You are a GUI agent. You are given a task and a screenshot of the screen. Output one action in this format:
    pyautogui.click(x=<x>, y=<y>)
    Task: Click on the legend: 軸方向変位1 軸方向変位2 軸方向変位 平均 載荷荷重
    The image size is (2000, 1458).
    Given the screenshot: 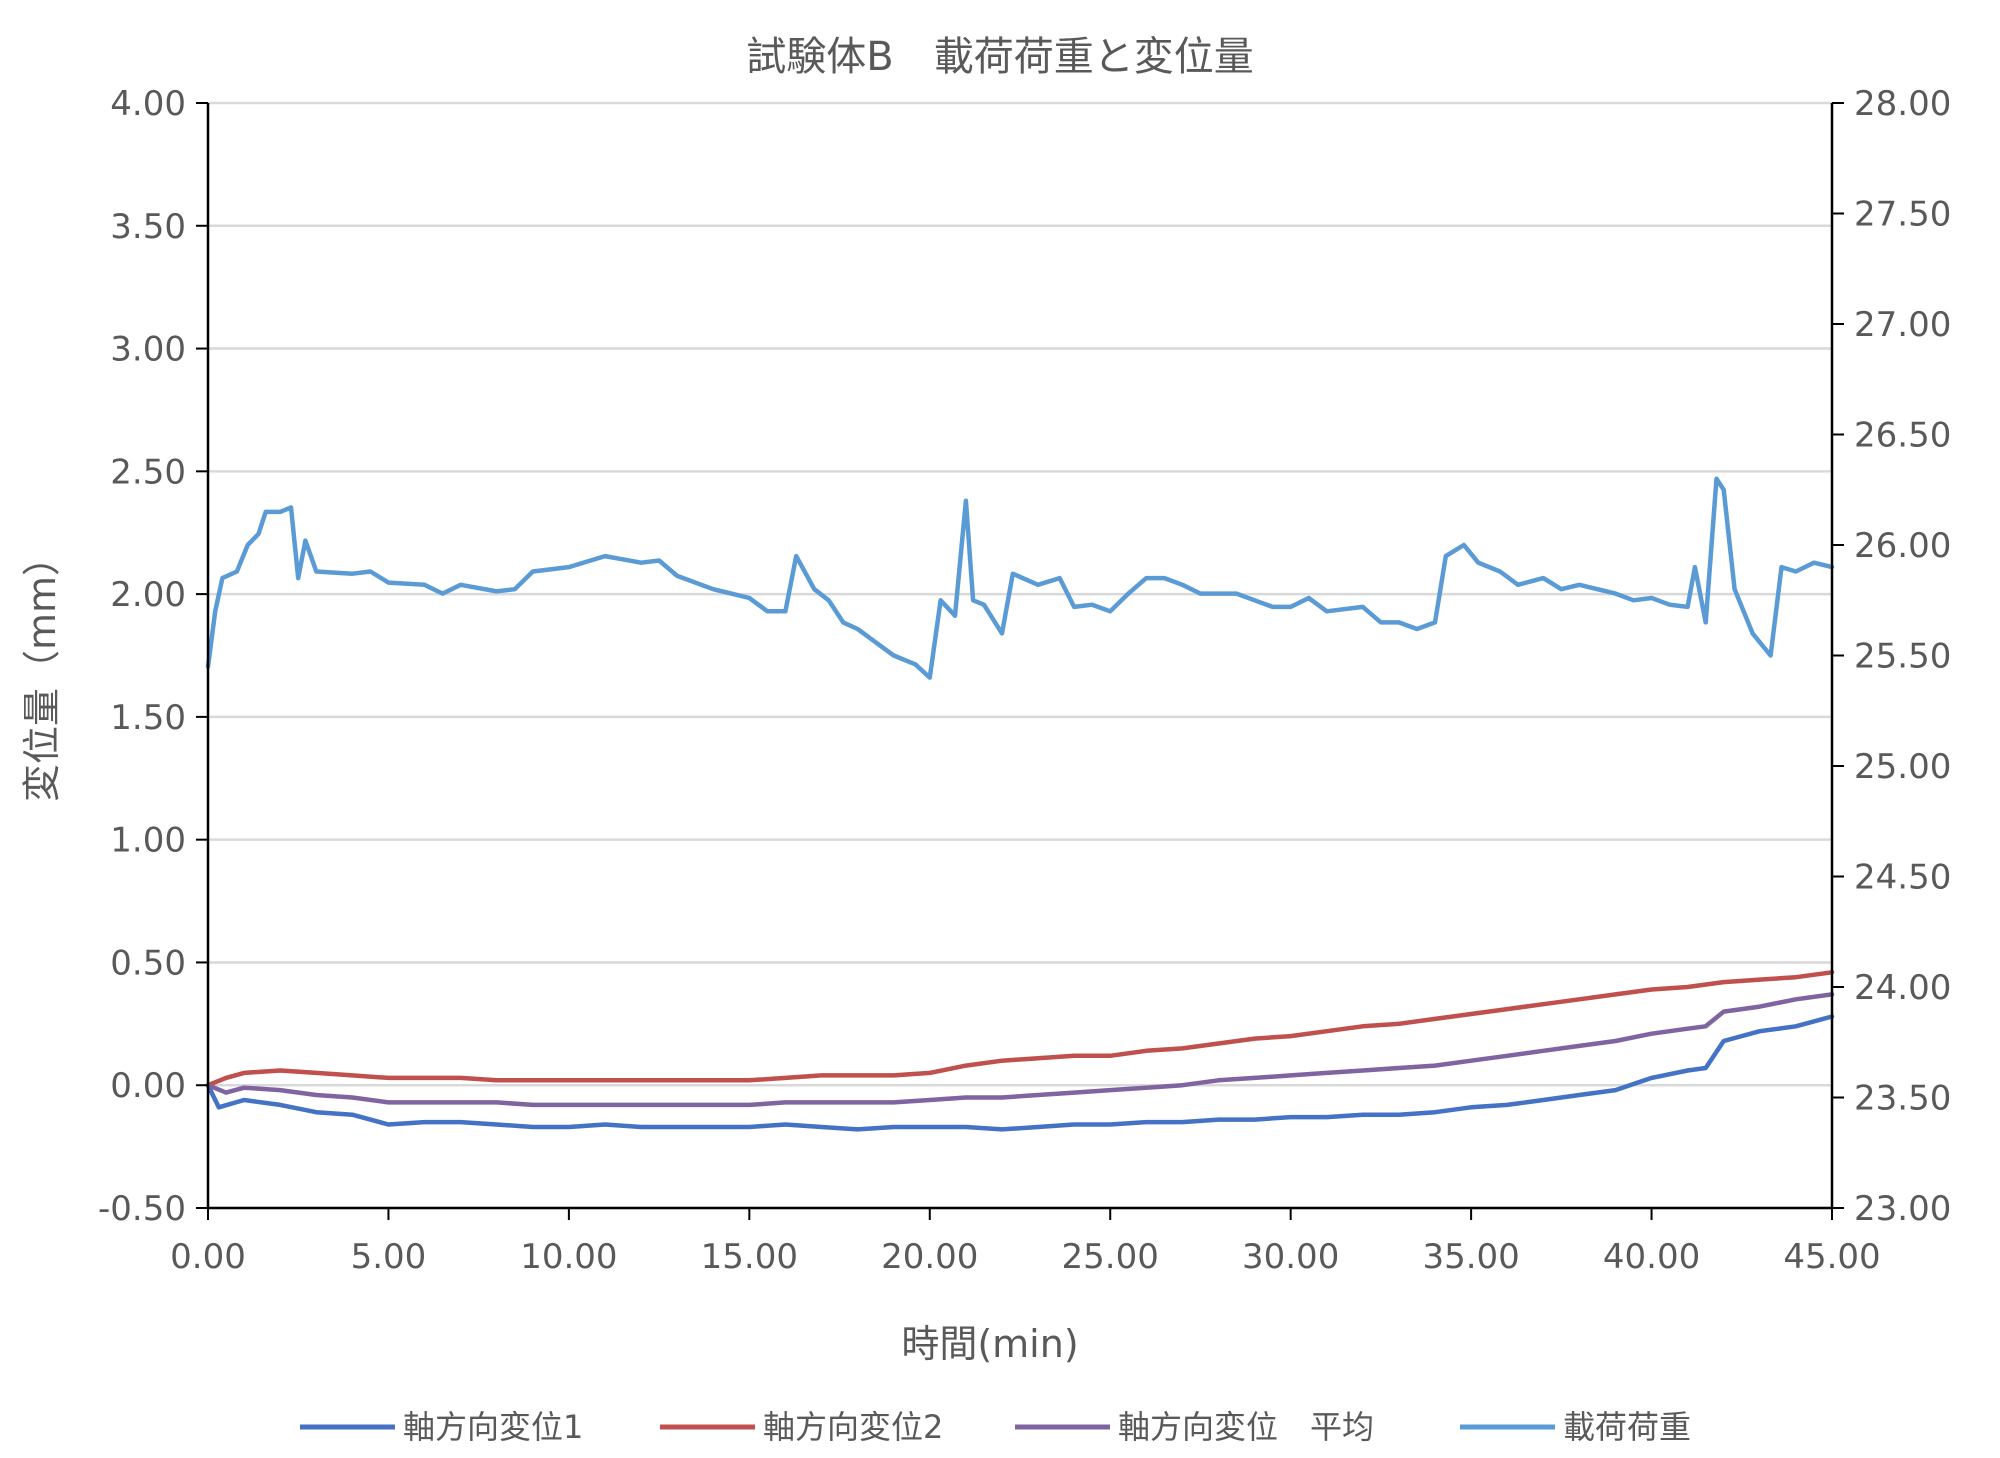 What is the action you would take?
    pyautogui.click(x=995, y=1427)
    